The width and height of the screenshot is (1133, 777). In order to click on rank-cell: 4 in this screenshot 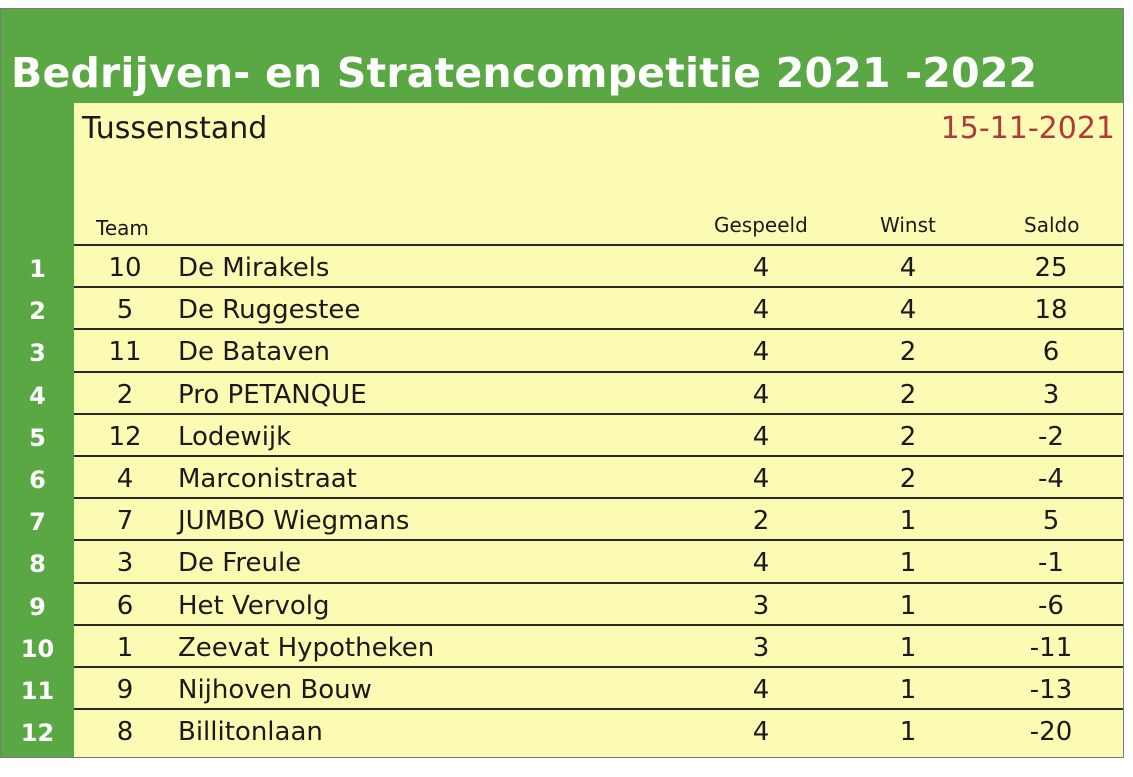, I will do `click(37, 395)`.